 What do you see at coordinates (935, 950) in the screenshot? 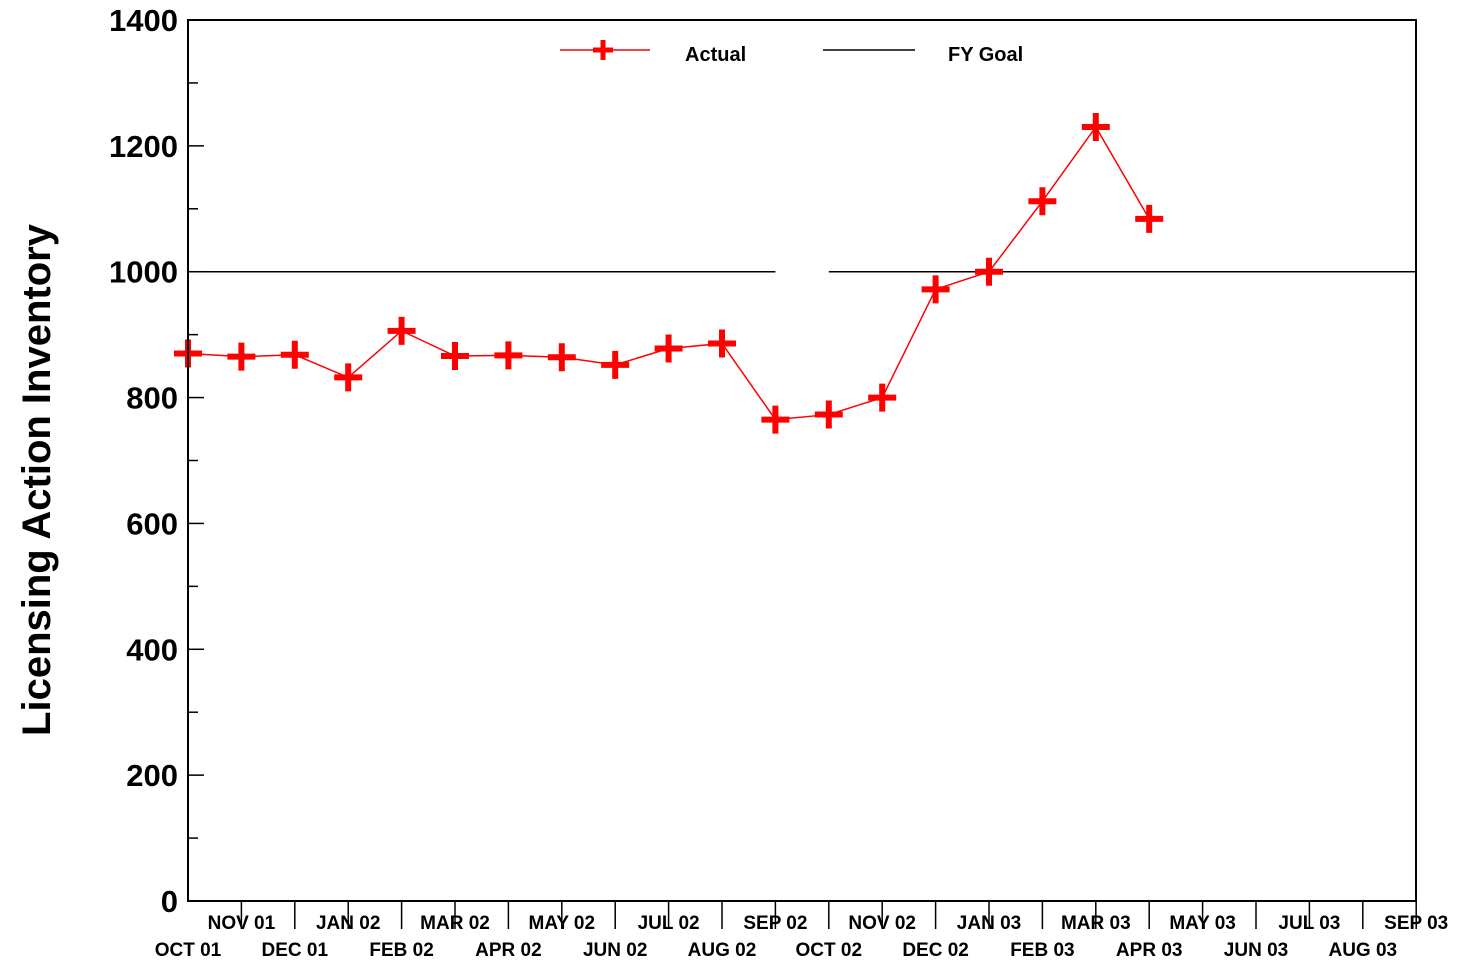
I see `x-tick-label: DEC 02` at bounding box center [935, 950].